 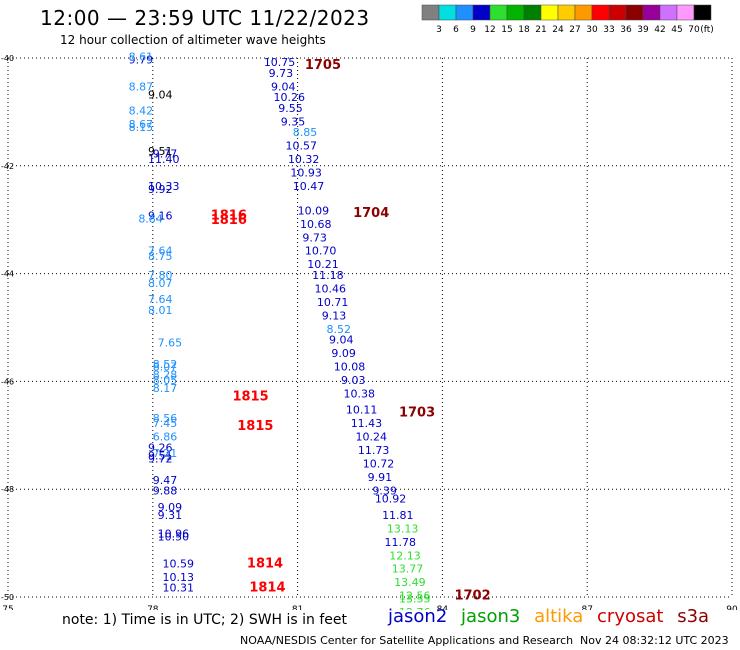 What do you see at coordinates (165, 418) in the screenshot?
I see `data-point-label: 8.56` at bounding box center [165, 418].